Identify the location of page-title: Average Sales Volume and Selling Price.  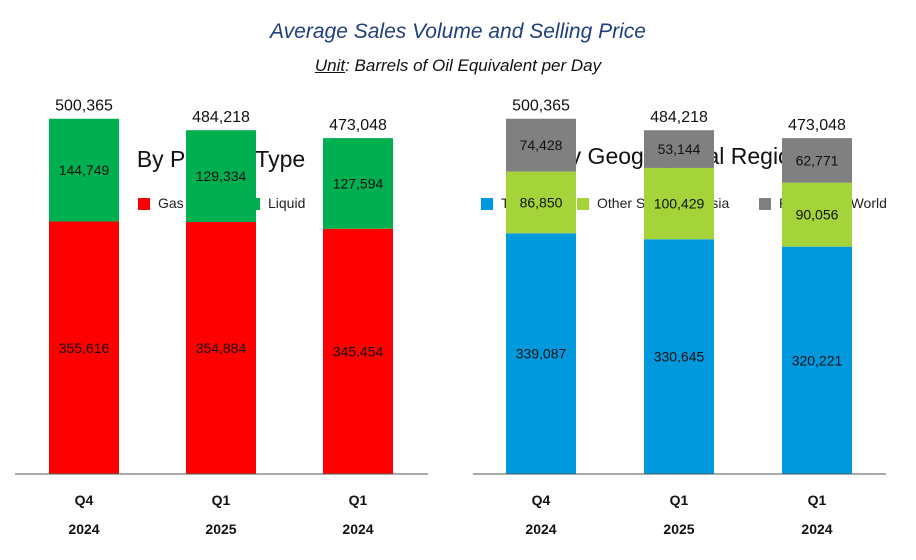
(458, 31).